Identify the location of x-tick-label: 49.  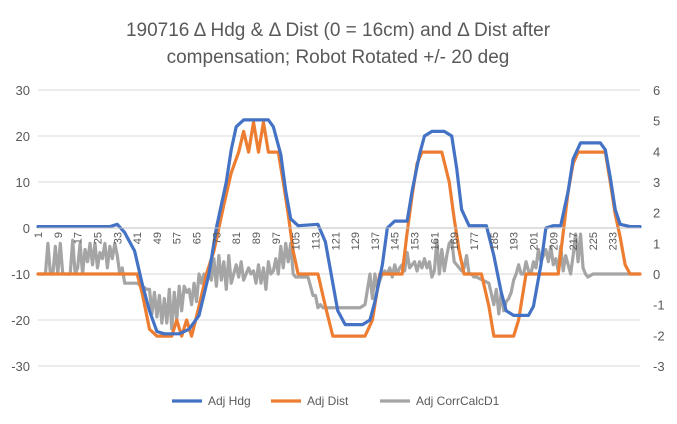
(158, 238).